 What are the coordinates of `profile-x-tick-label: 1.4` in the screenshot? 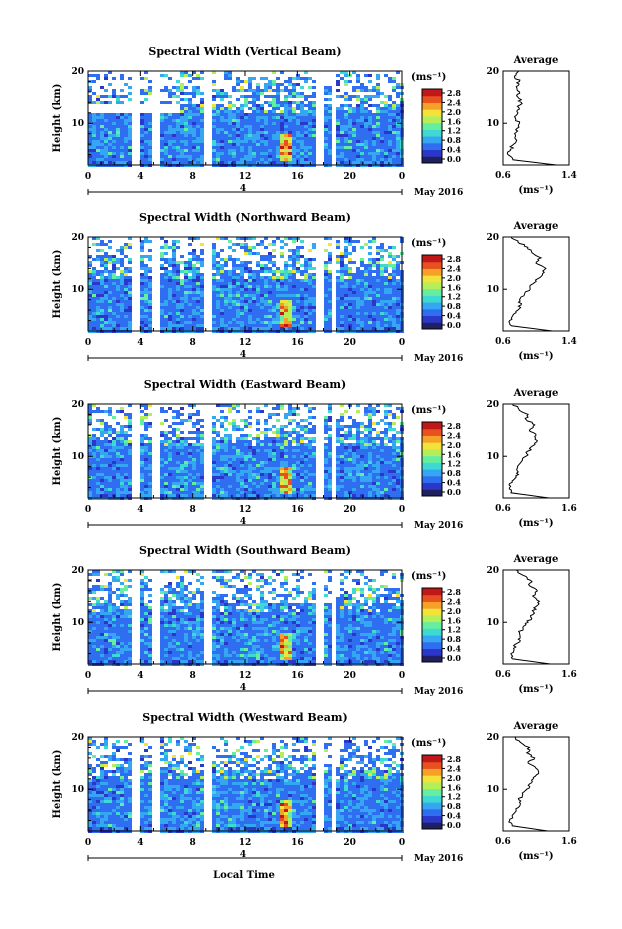 It's located at (569, 342).